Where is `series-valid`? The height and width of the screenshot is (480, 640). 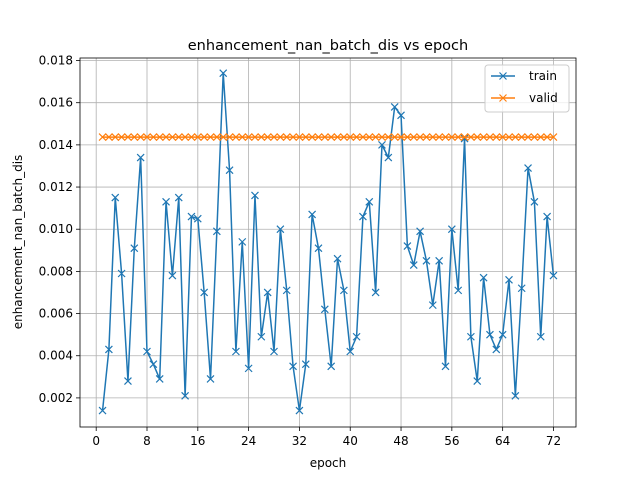
series-valid is located at coordinates (328, 137).